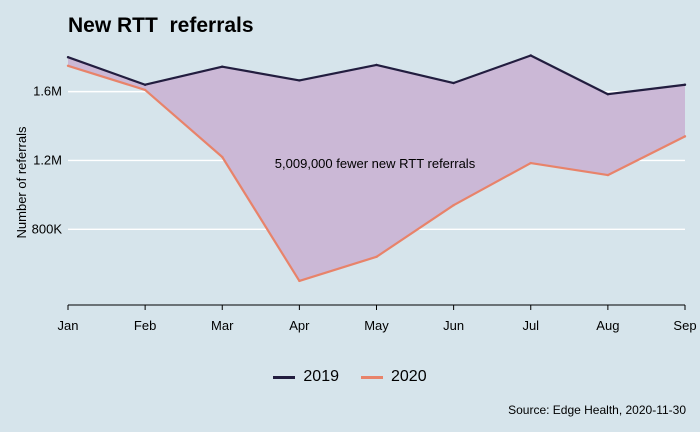 This screenshot has width=700, height=432. What do you see at coordinates (299, 325) in the screenshot?
I see `x-tick-label-apr: Apr` at bounding box center [299, 325].